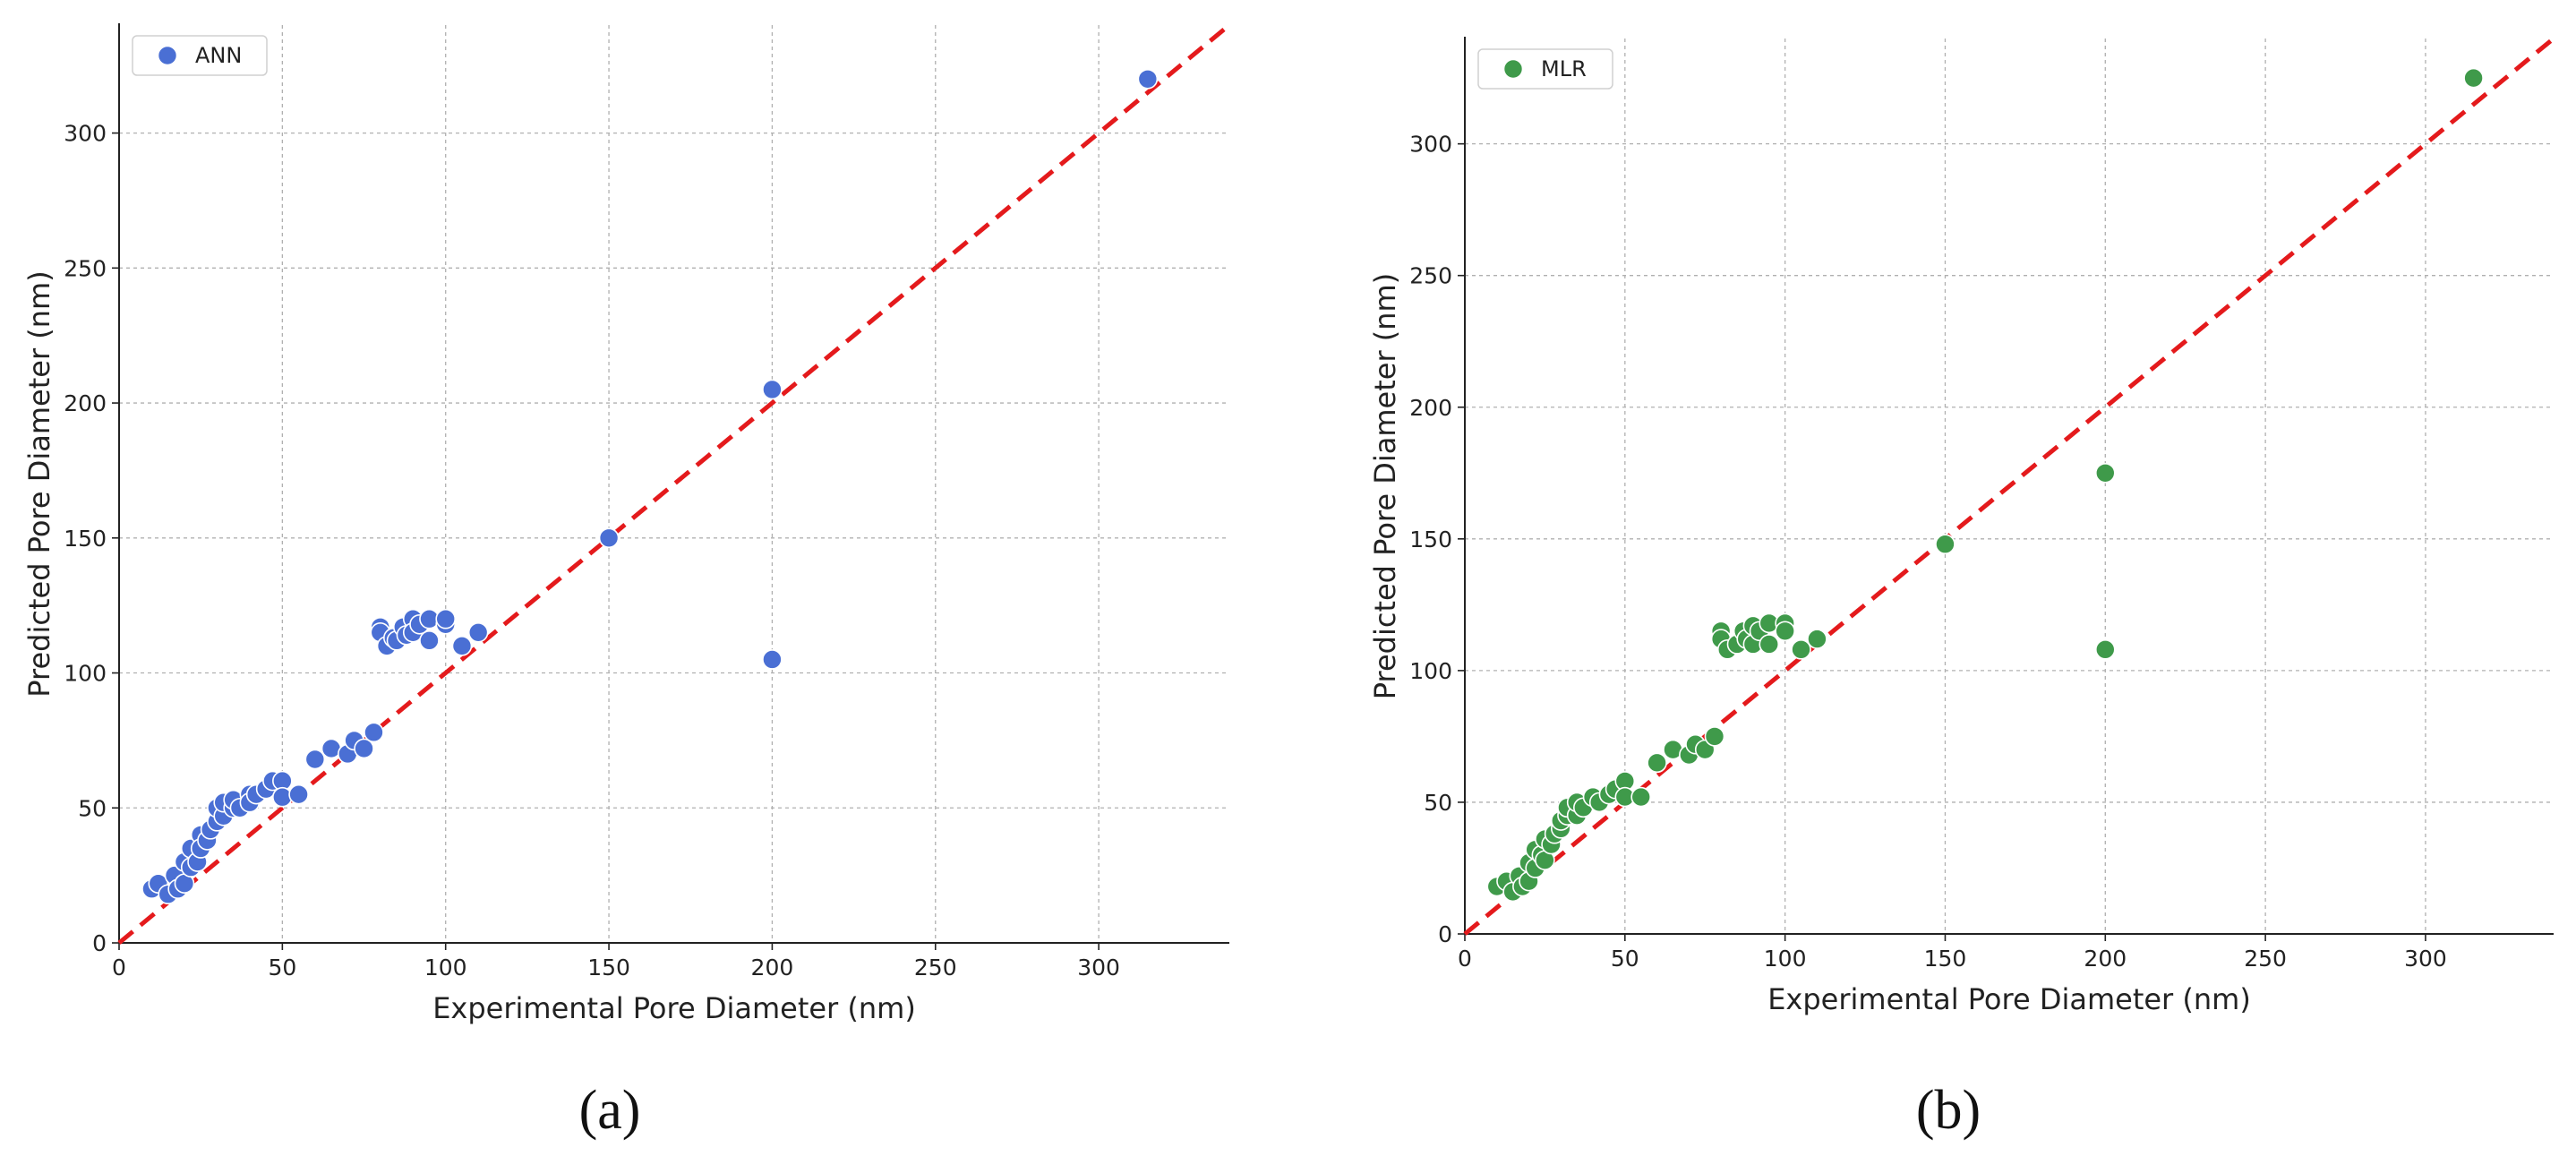 The image size is (2576, 1156). What do you see at coordinates (1564, 68) in the screenshot?
I see `legend-label-mlr: MLR` at bounding box center [1564, 68].